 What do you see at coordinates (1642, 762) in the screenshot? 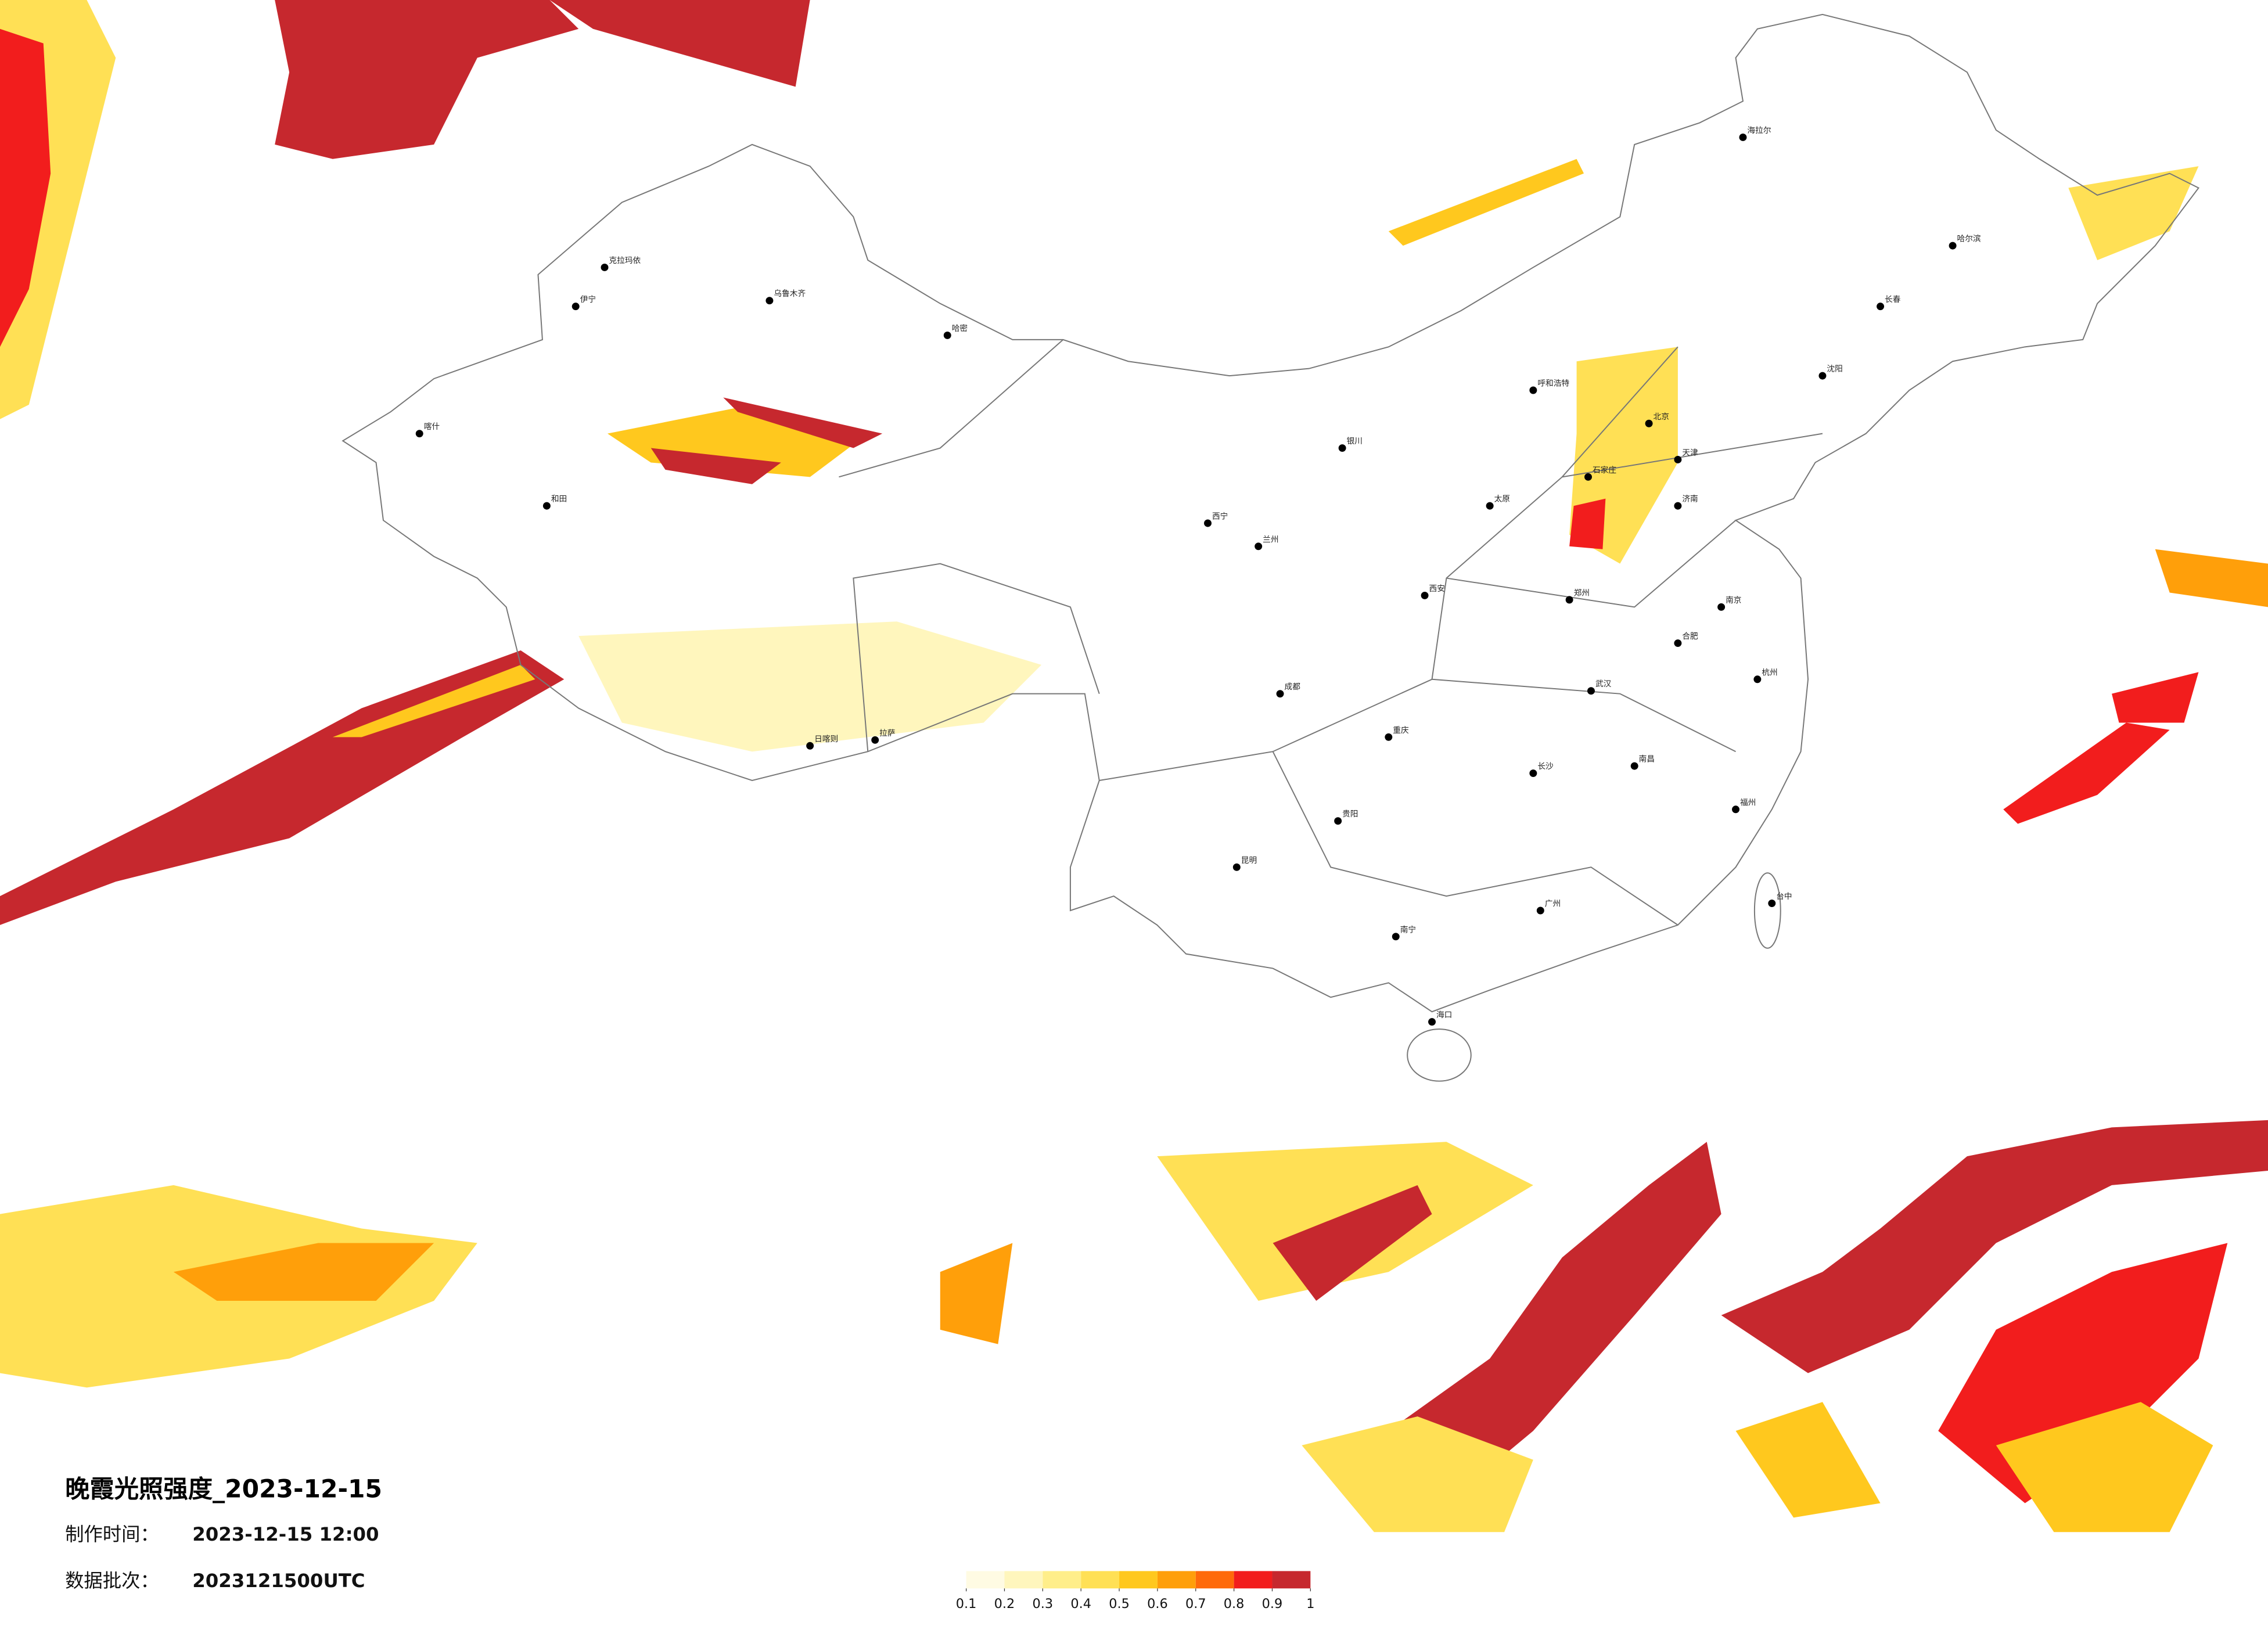
I see `city: 南昌` at bounding box center [1642, 762].